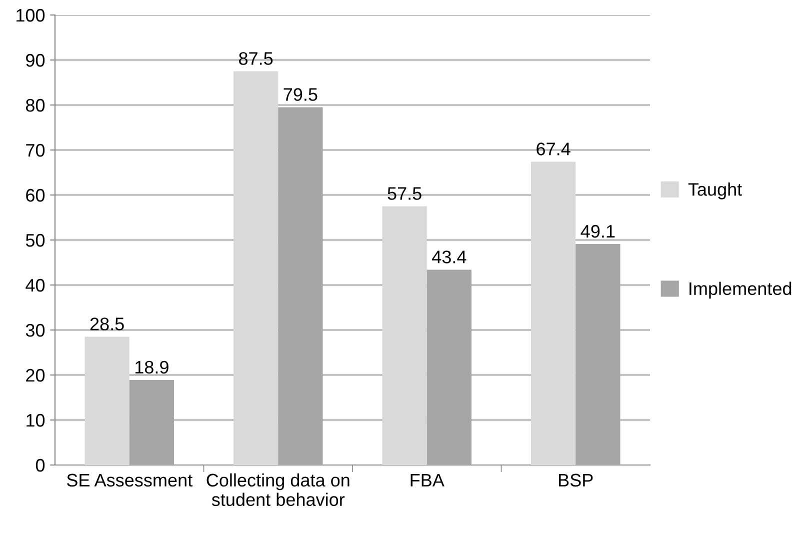 This screenshot has height=556, width=809. Describe the element at coordinates (278, 489) in the screenshot. I see `x-tick-label: Collecting data on student behavior` at that location.